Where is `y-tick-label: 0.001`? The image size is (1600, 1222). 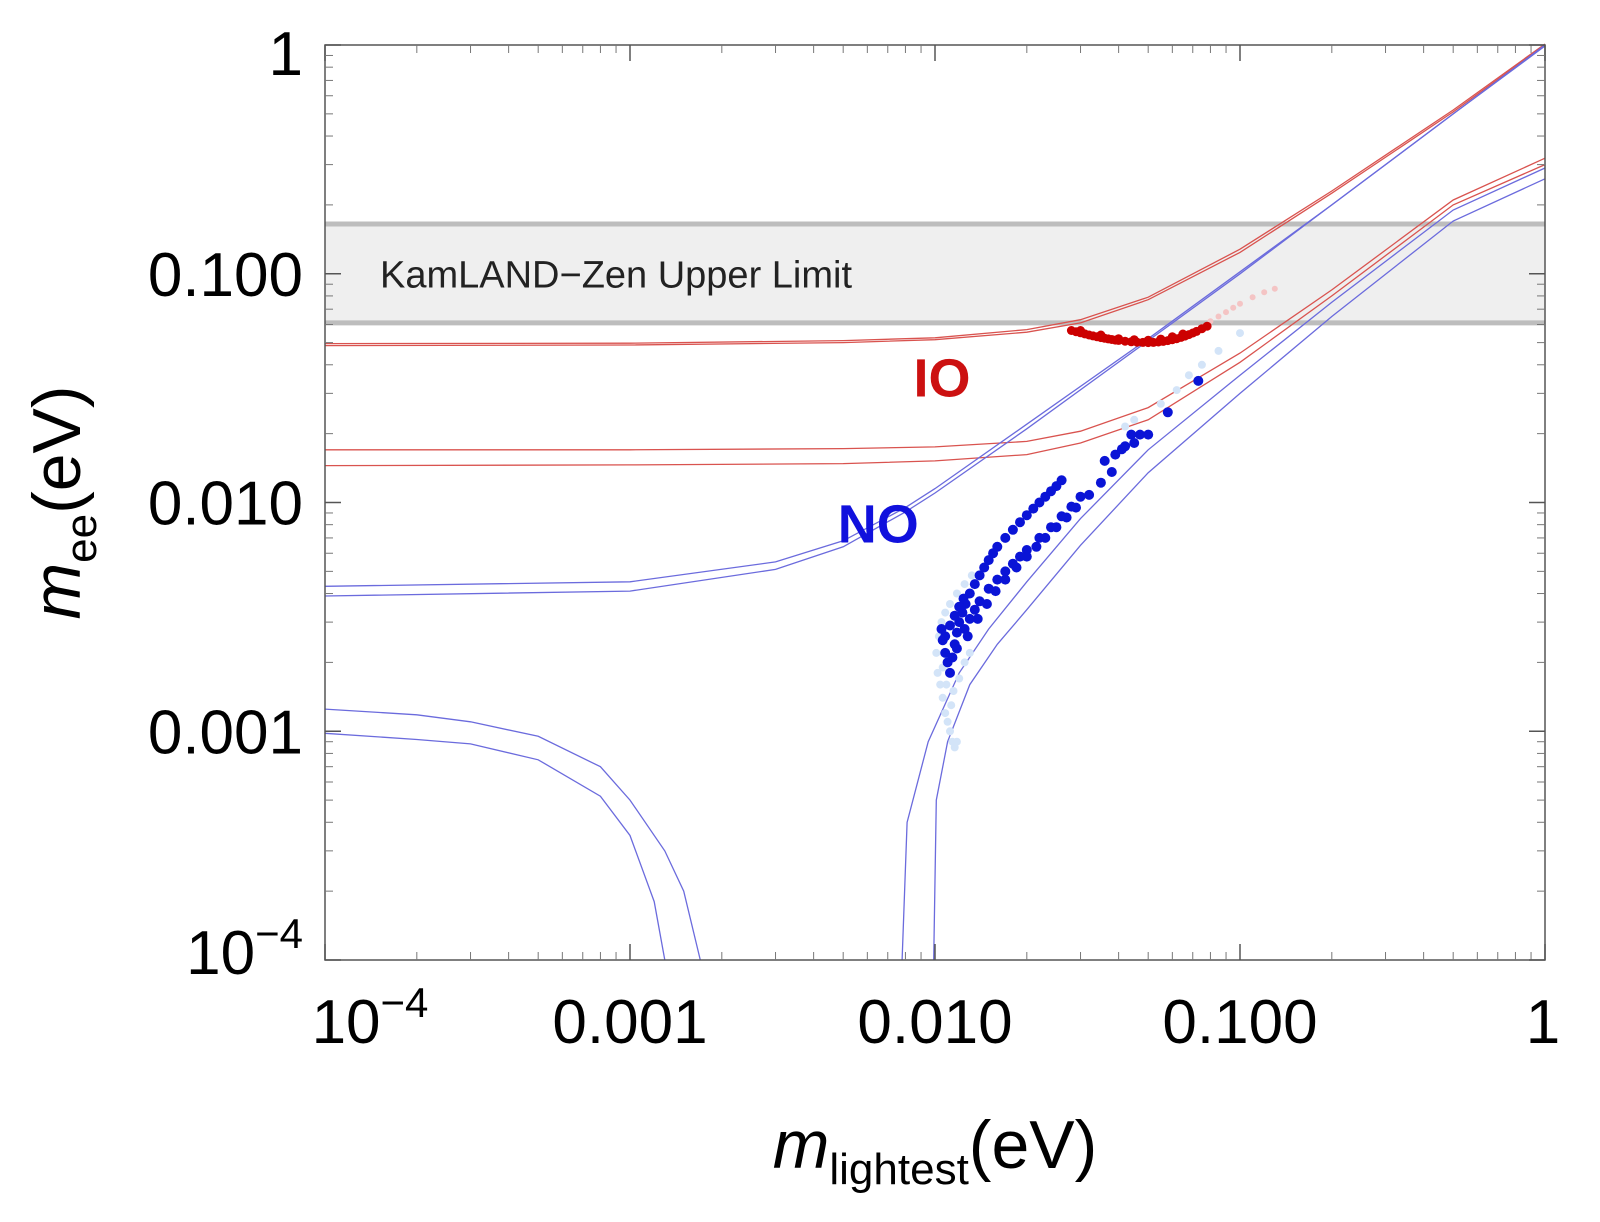 y-tick-label: 0.001 is located at coordinates (225, 732).